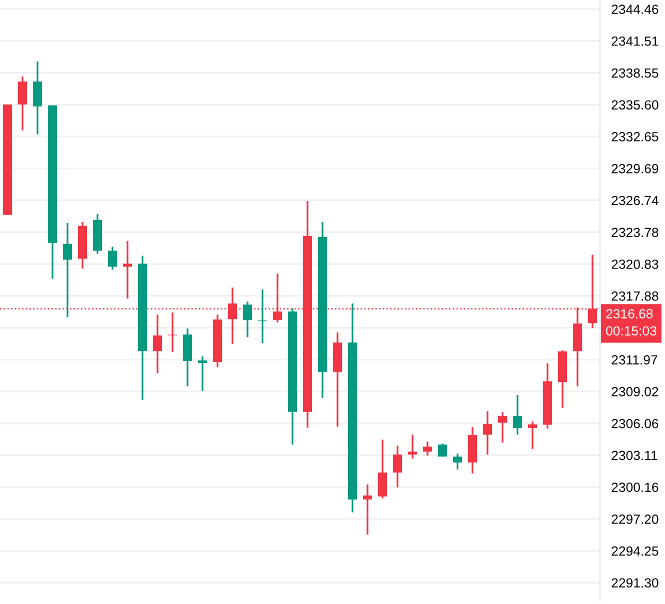 Image resolution: width=665 pixels, height=604 pixels. What do you see at coordinates (635, 201) in the screenshot?
I see `y-tick-label: 2326.74` at bounding box center [635, 201].